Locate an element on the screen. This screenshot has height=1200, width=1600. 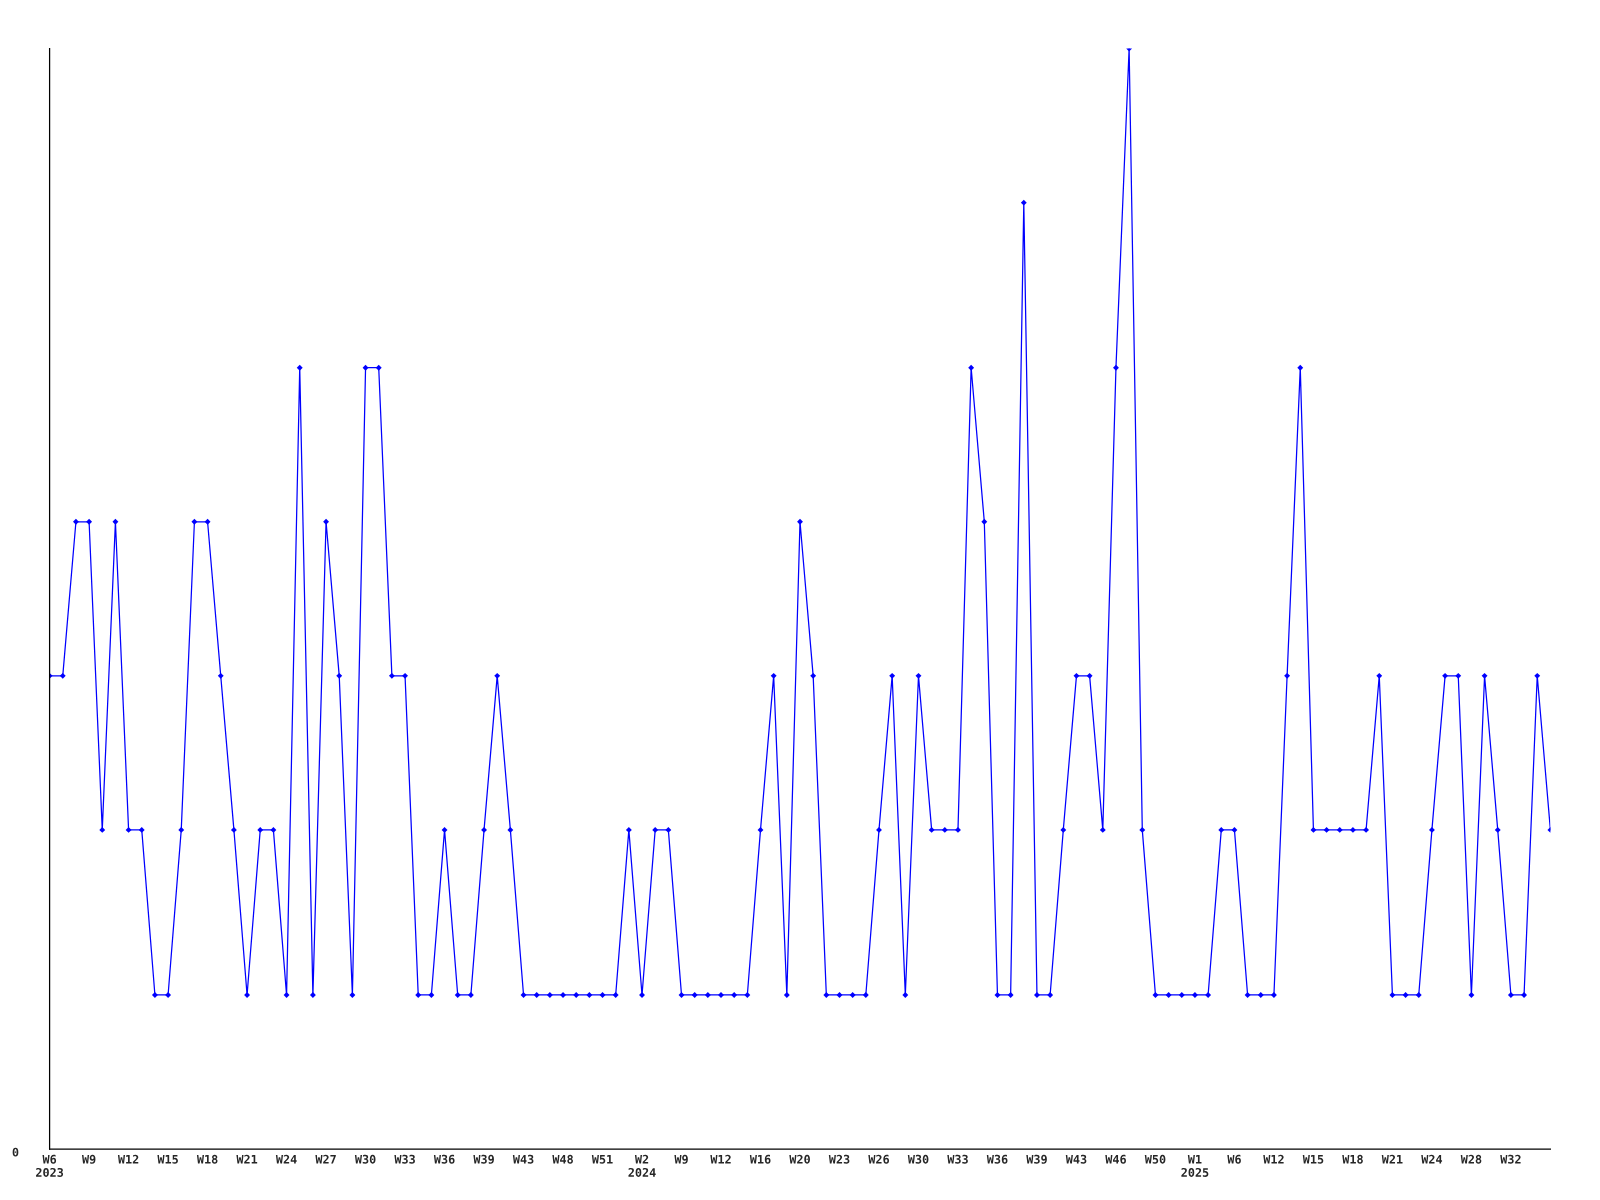
x-tick-label: W2 2024 is located at coordinates (642, 1165).